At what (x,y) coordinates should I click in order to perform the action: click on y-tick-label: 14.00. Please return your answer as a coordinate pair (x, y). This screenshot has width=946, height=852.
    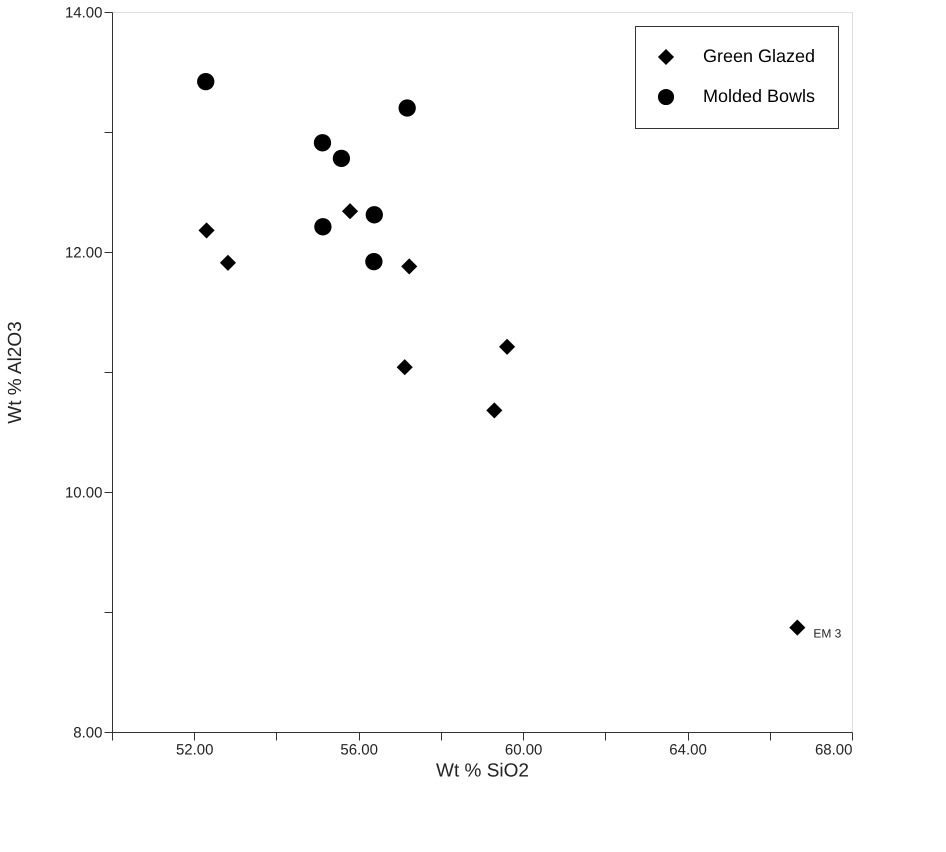
    Looking at the image, I should click on (83, 13).